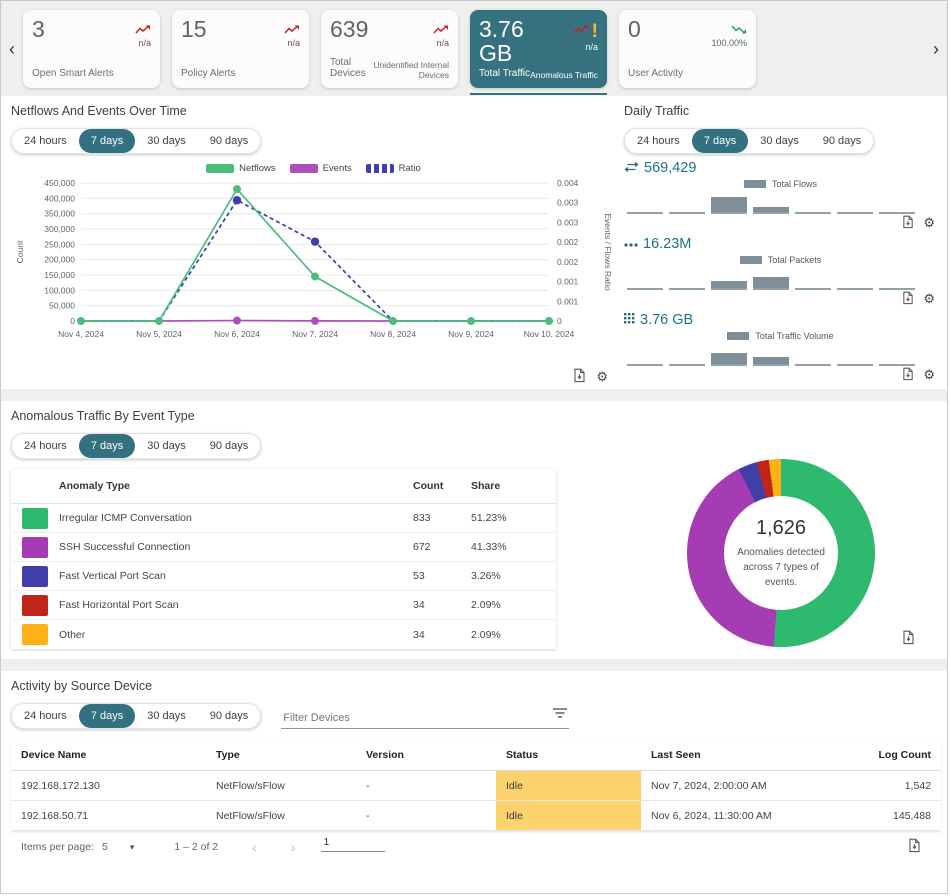 The image size is (950, 896). Describe the element at coordinates (283, 547) in the screenshot. I see `anomaly-table-row: SSH Successful Connection 672 41.33%` at that location.